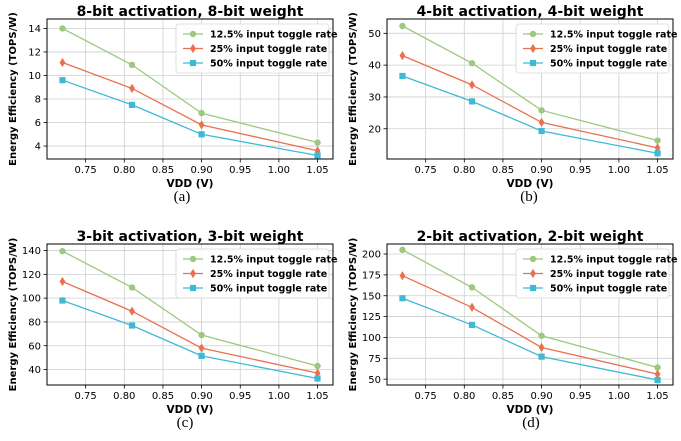 The width and height of the screenshot is (681, 441). Describe the element at coordinates (371, 275) in the screenshot. I see `y-tick-label: 175` at that location.